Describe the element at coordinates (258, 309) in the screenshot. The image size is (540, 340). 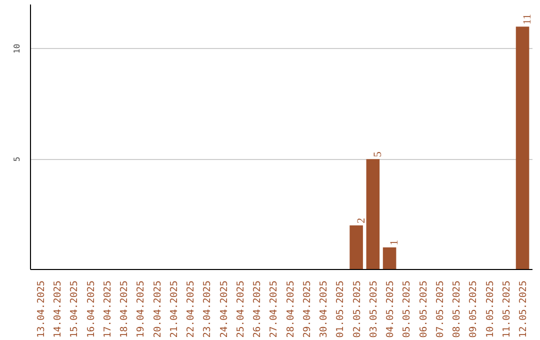
I see `x-tick-label: 26.04.2025` at that location.